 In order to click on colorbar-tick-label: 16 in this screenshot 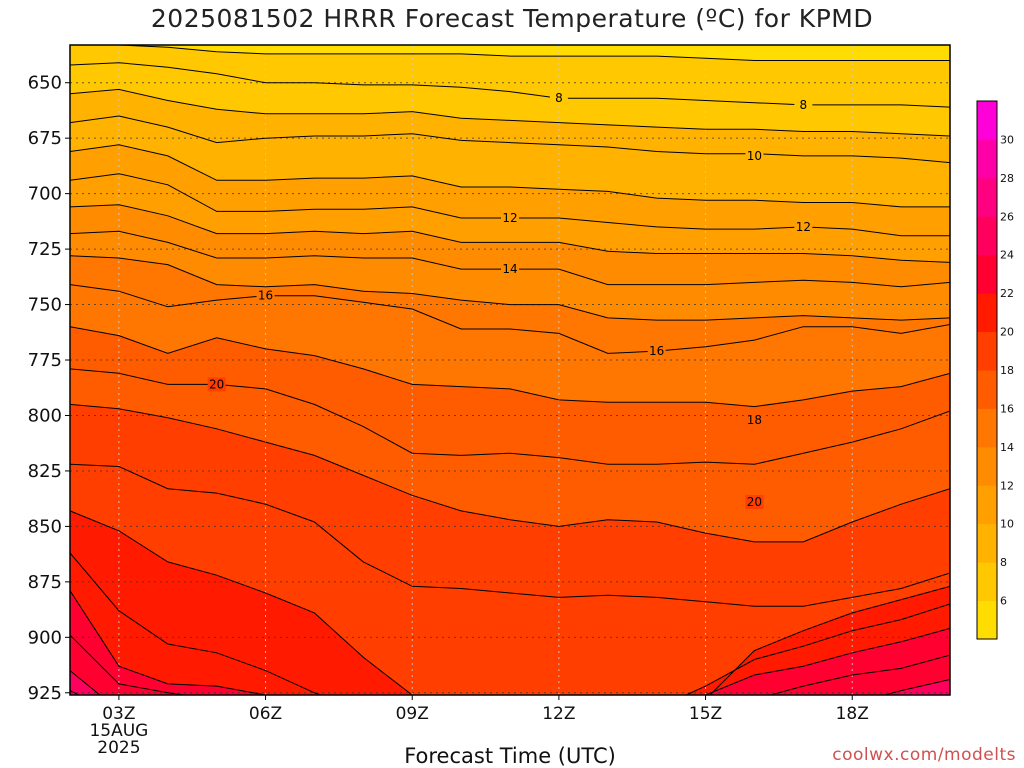, I will do `click(1007, 408)`.